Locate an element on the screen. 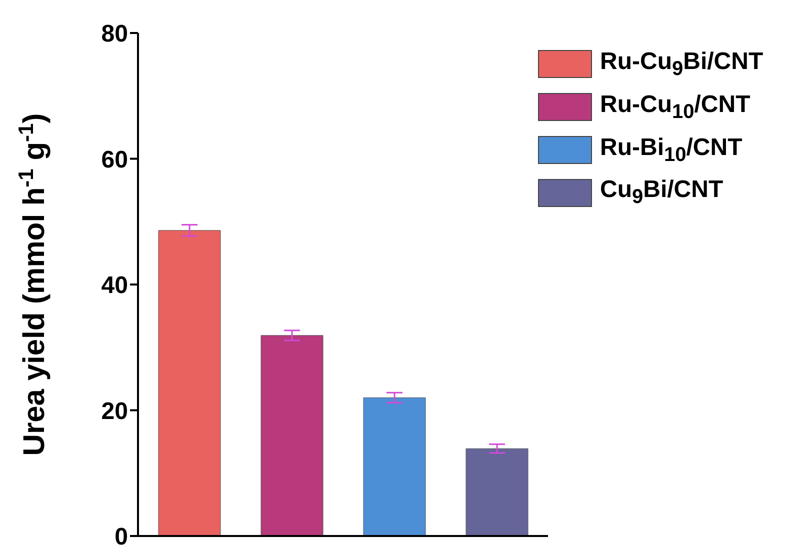 This screenshot has height=546, width=808. y-tick-label: 40 is located at coordinates (114, 286).